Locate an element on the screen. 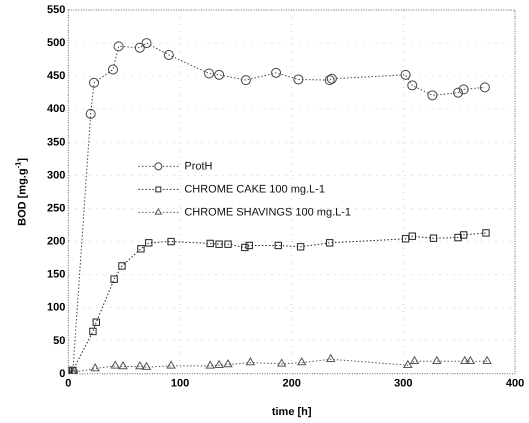 The width and height of the screenshot is (529, 423). y-tick-label: 0 is located at coordinates (62, 374).